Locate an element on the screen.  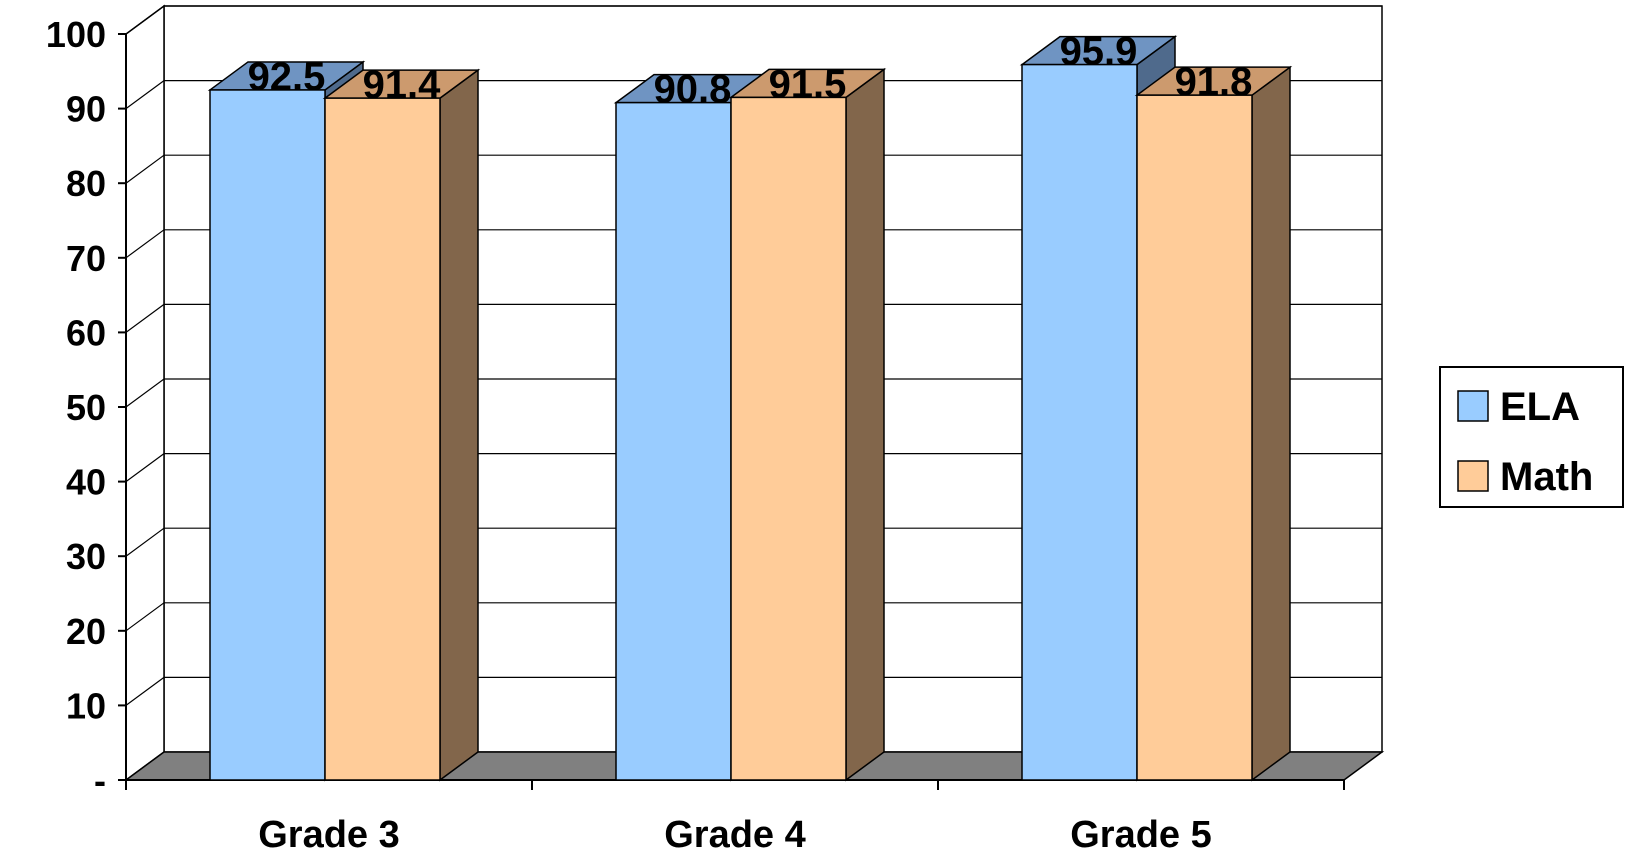
ela-data-label-grade-5: 95.9 is located at coordinates (1099, 52).